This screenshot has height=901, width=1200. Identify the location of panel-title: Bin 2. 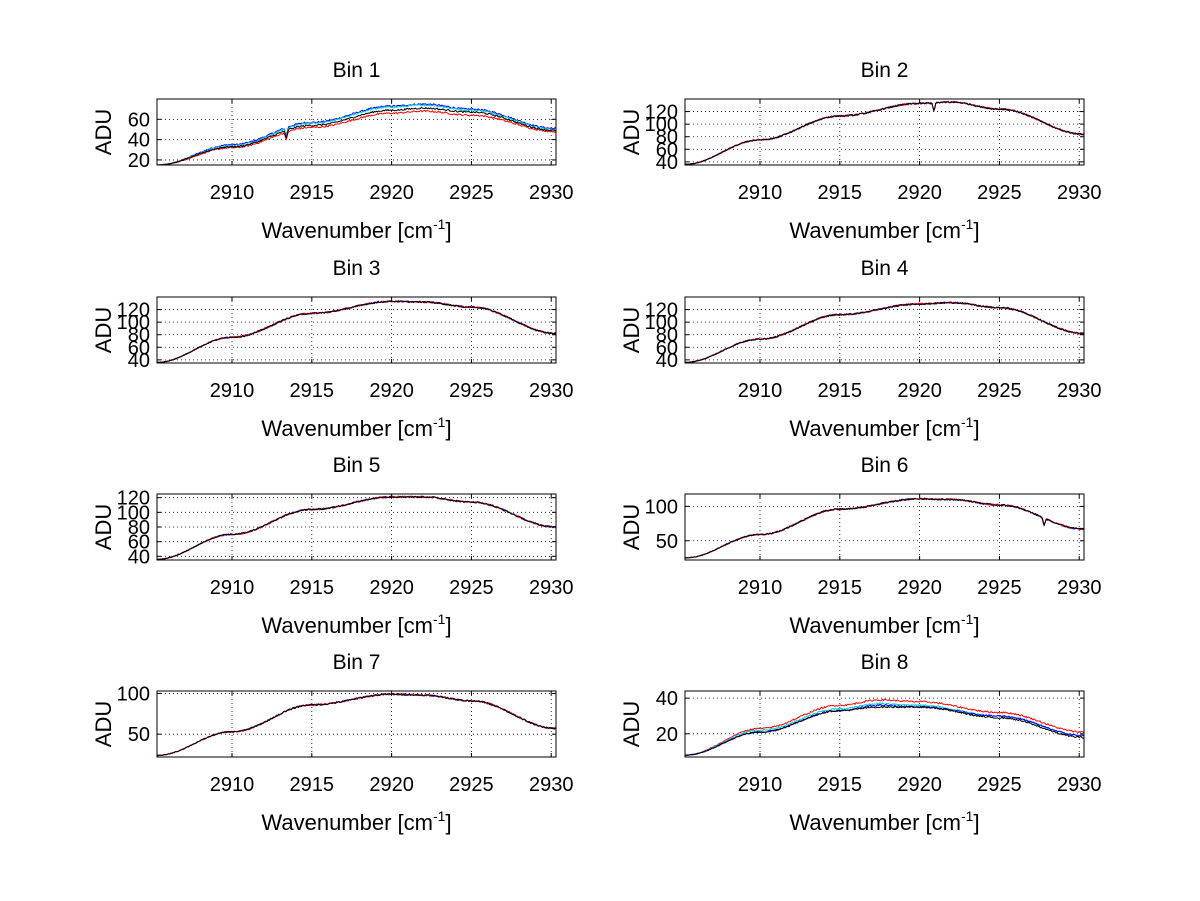
(885, 70).